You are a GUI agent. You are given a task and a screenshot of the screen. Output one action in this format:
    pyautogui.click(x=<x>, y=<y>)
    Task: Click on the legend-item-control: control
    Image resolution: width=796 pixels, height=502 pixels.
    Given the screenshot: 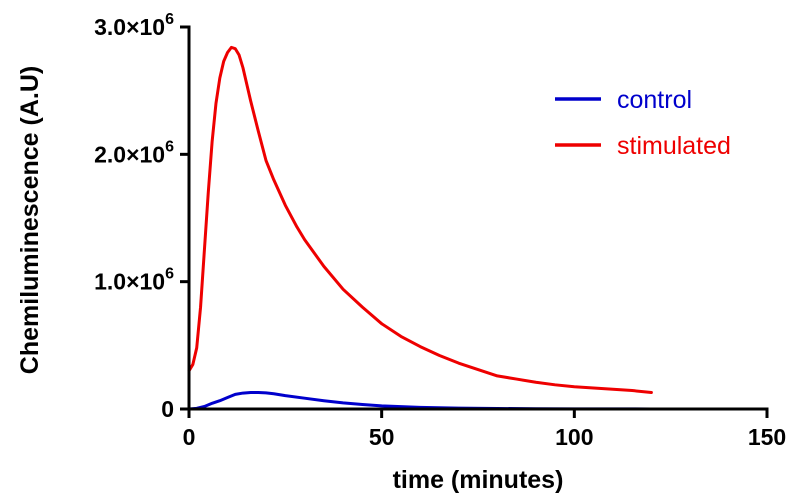 What is the action you would take?
    pyautogui.click(x=623, y=100)
    